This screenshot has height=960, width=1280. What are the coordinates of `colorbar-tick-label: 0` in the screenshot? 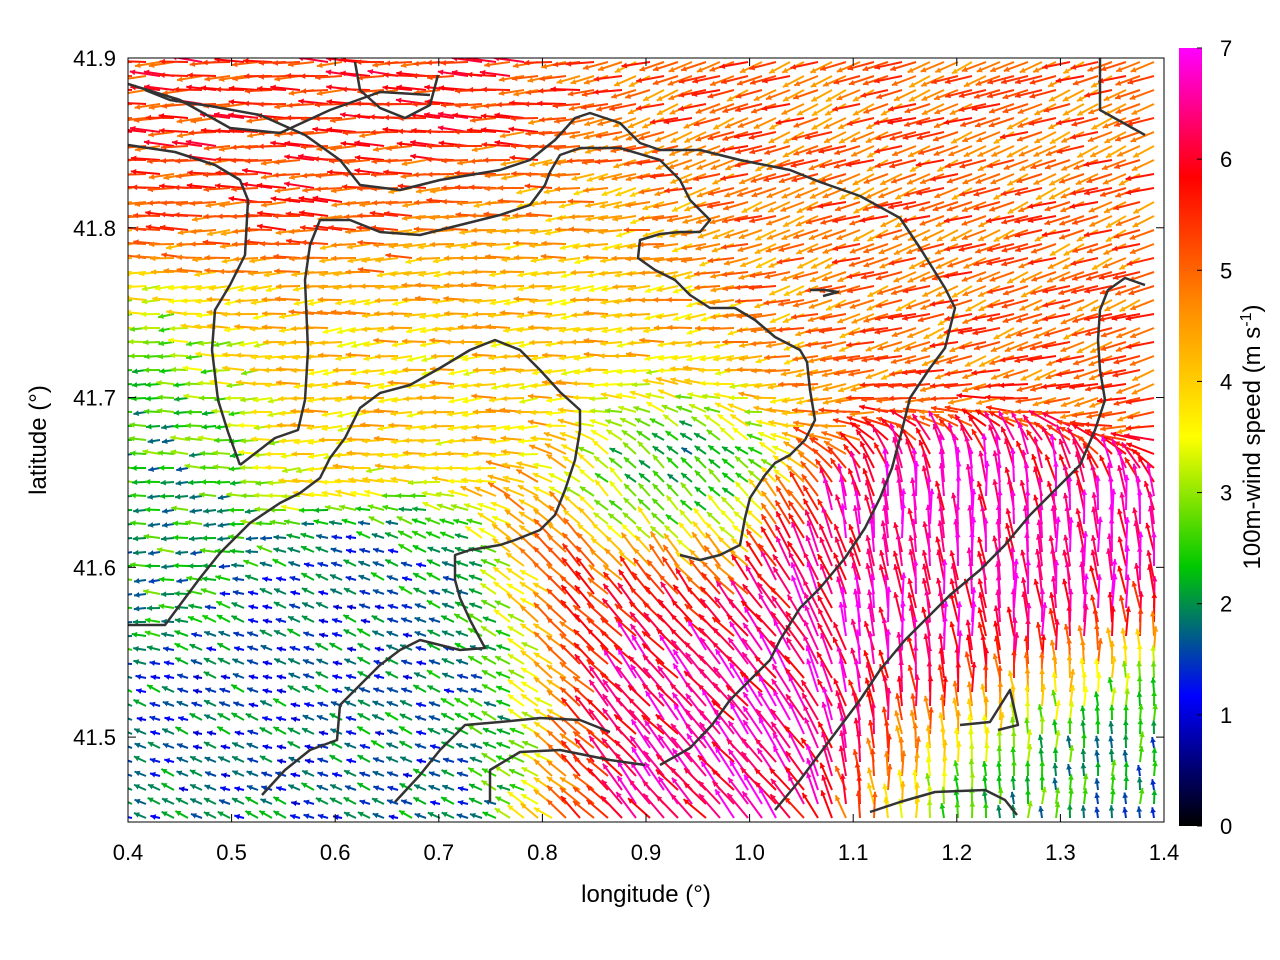 It's located at (1226, 826).